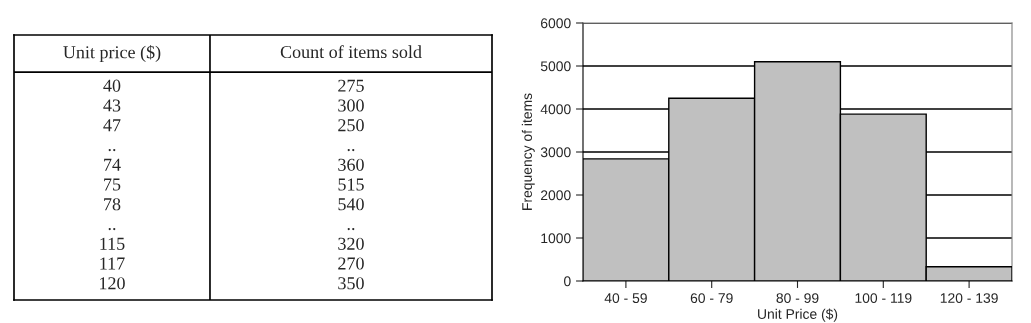  Describe the element at coordinates (112, 125) in the screenshot. I see `text: 47` at that location.